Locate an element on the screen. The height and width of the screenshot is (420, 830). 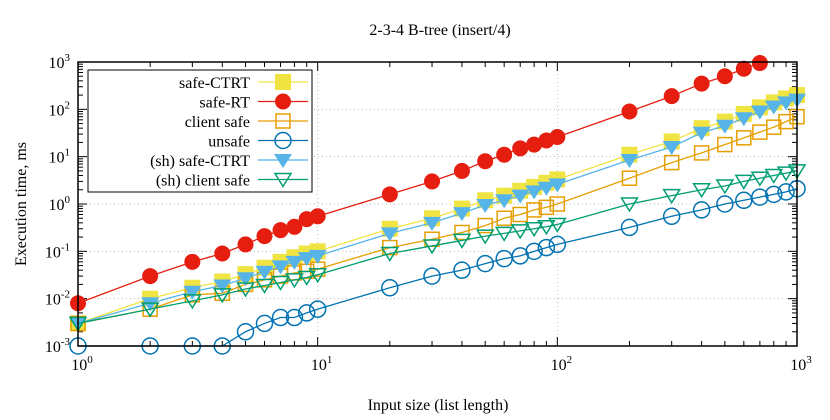
legend-box is located at coordinates (200, 131).